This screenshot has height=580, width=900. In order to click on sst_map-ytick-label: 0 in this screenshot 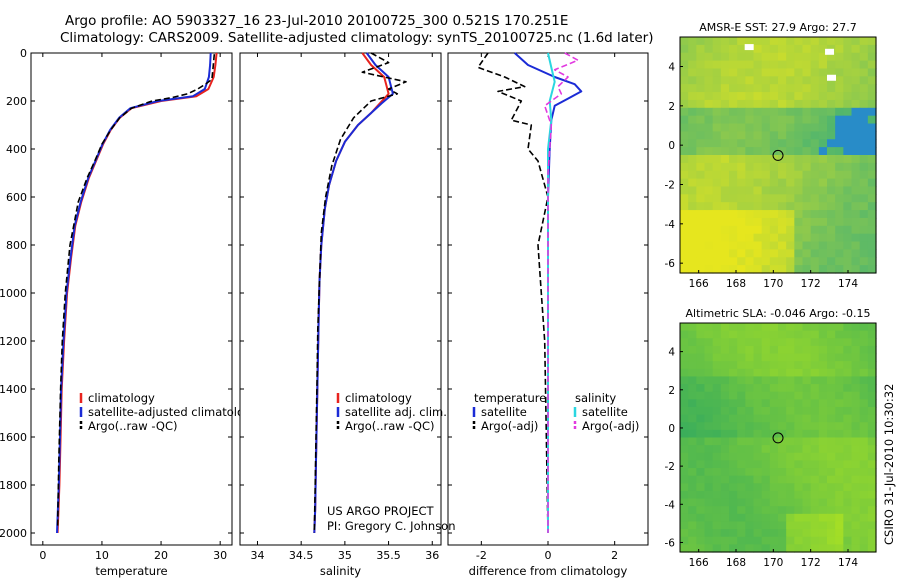, I will do `click(671, 146)`.